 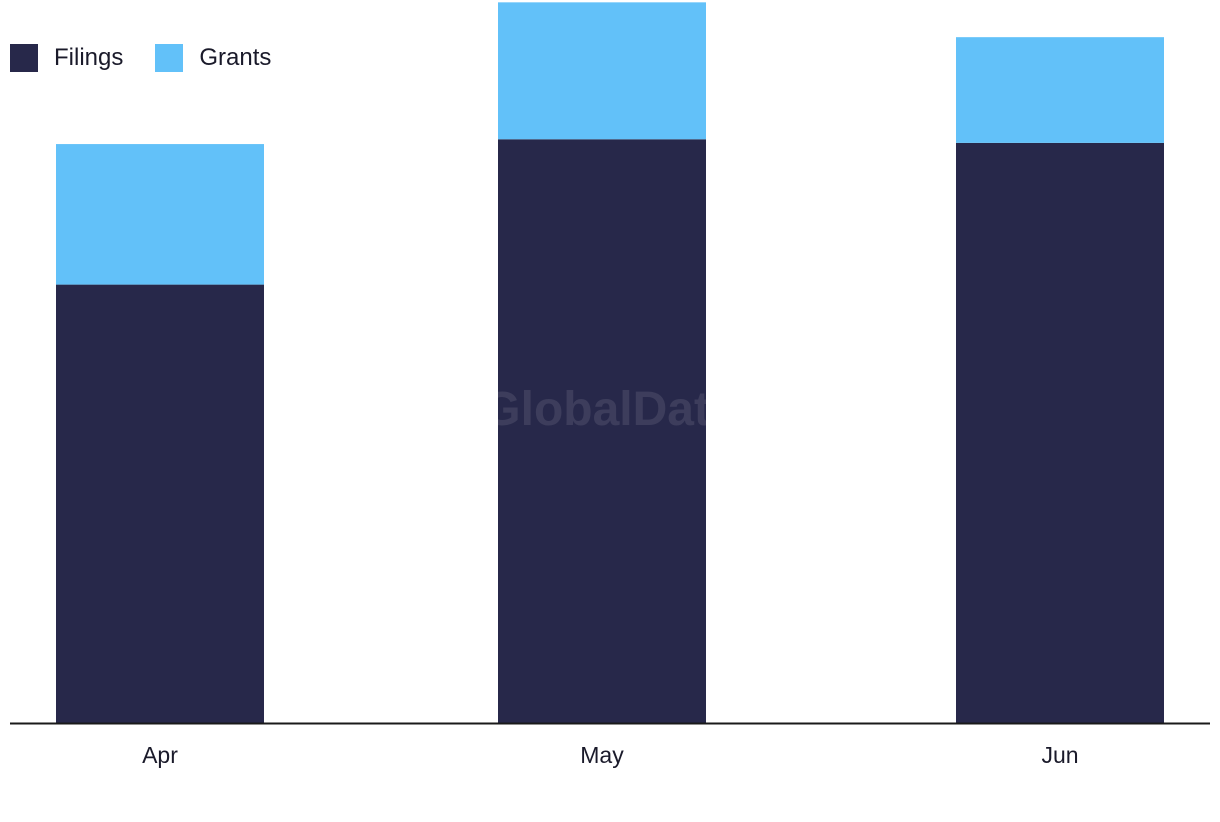 I want to click on legend-label-filings: Filings, so click(x=89, y=57).